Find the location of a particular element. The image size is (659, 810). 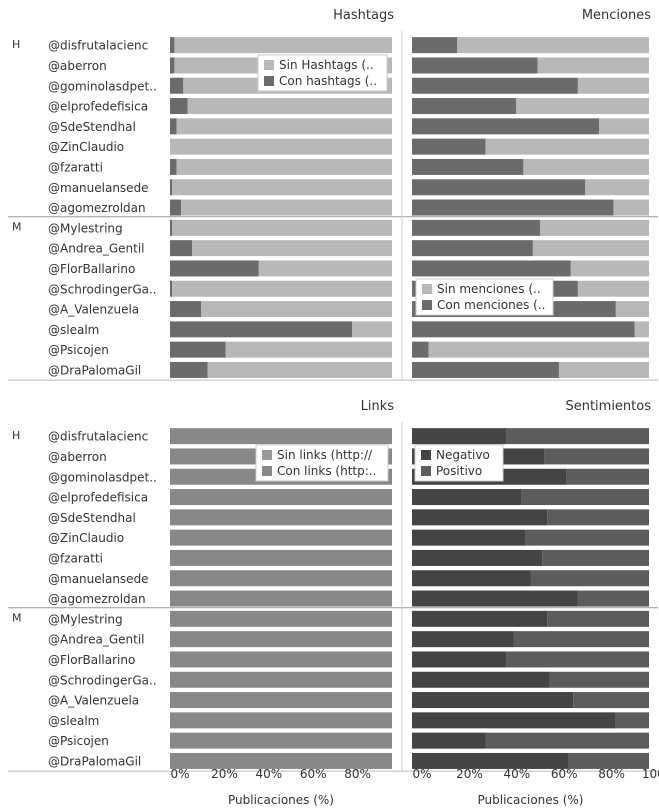

legend-links-label: Sin links (http:// is located at coordinates (325, 455).